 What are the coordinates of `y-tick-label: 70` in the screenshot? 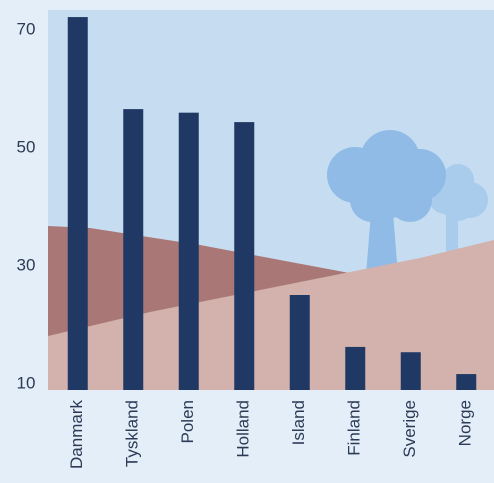 It's located at (26, 29).